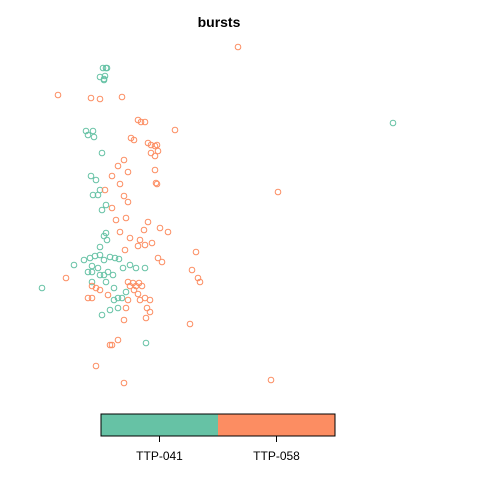 This screenshot has width=480, height=480. Describe the element at coordinates (218, 438) in the screenshot. I see `color-bar-legend: TTP-041 TTP-058` at that location.